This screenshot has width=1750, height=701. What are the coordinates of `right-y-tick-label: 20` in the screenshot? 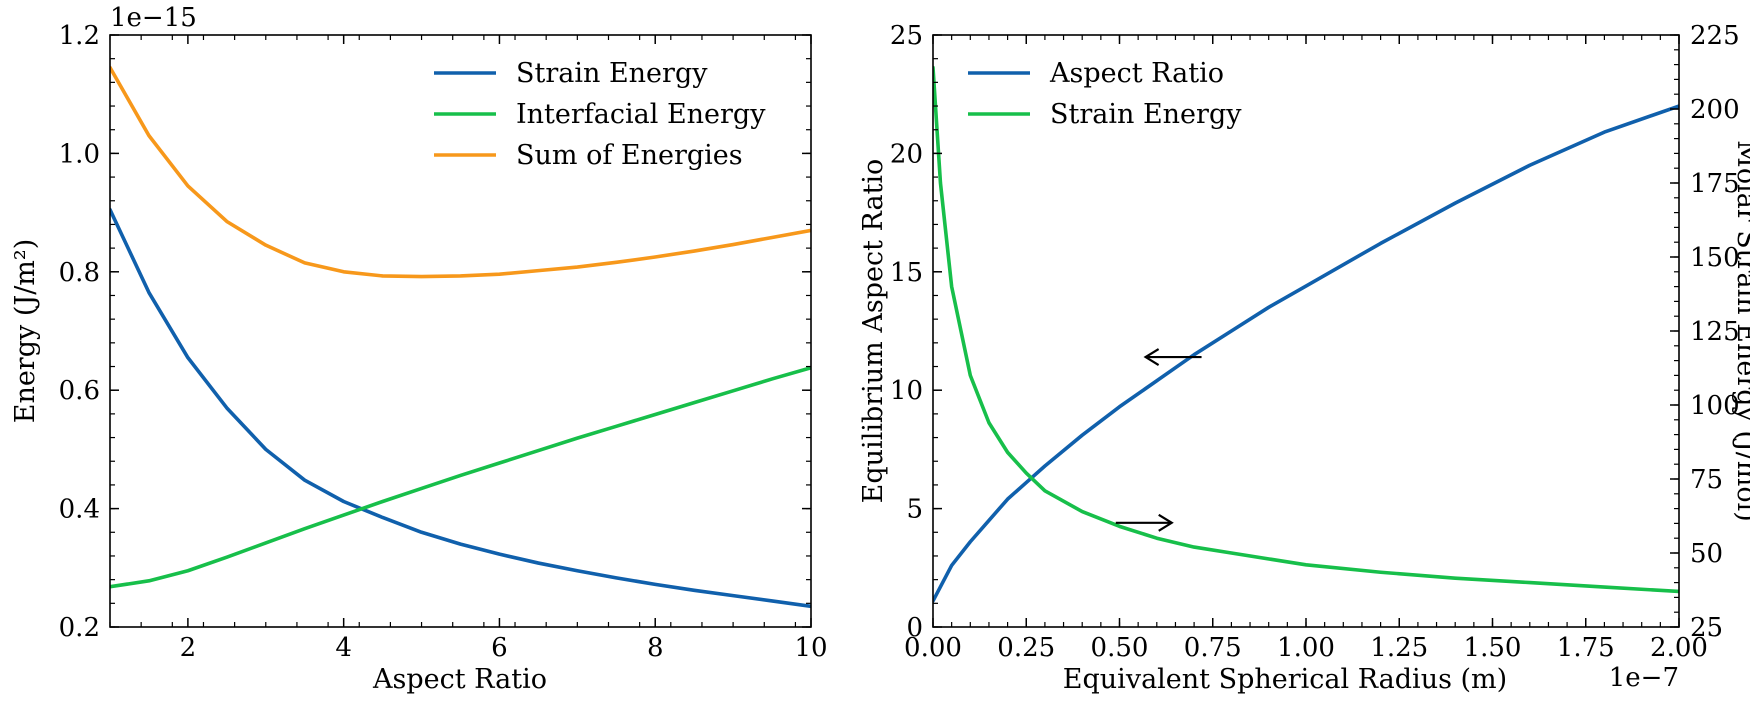 It's located at (906, 154).